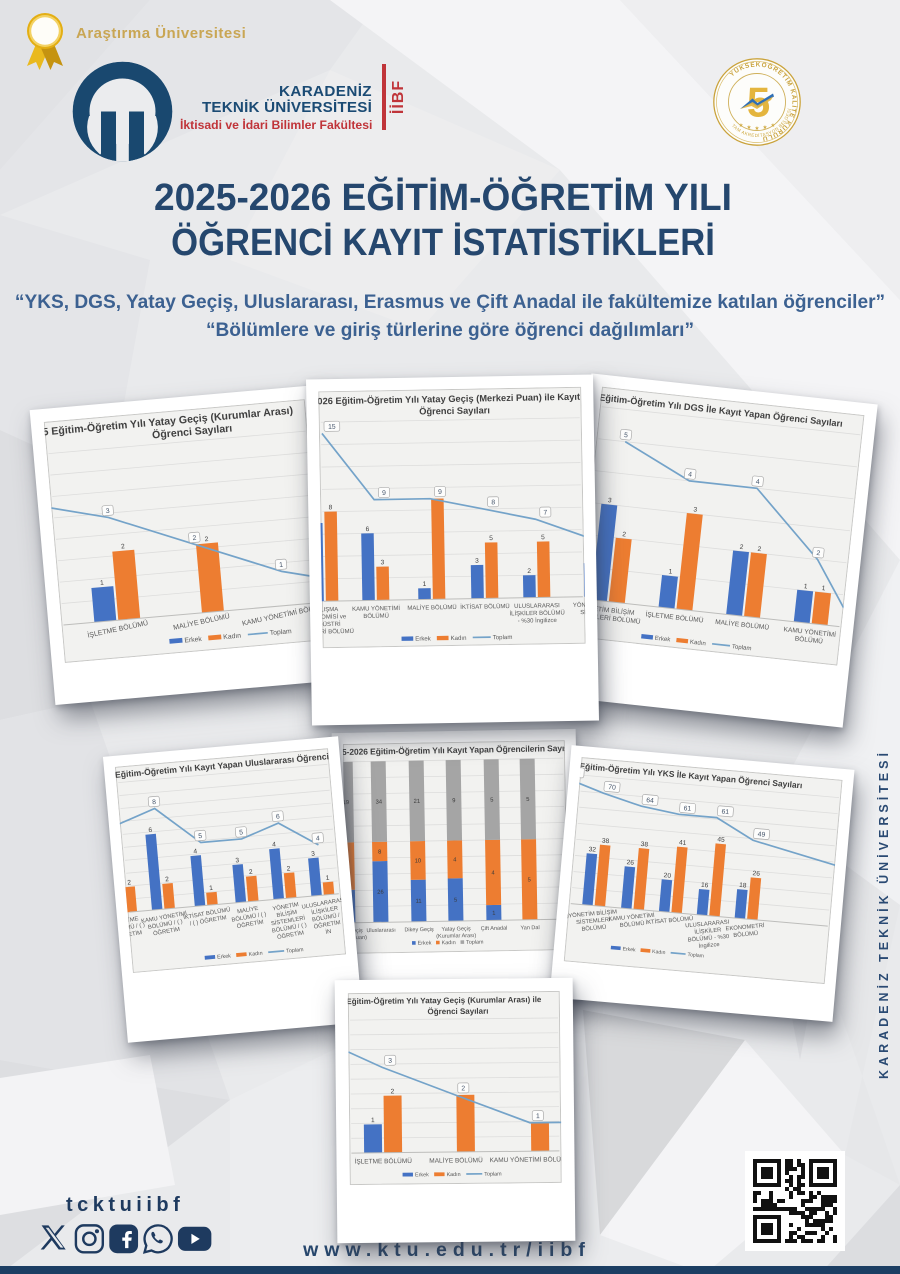 This screenshot has width=900, height=1274. What do you see at coordinates (249, 917) in the screenshot?
I see `svg-text: MALİYEBÖLÜMÜ / ( )ÖĞRETİM` at bounding box center [249, 917].